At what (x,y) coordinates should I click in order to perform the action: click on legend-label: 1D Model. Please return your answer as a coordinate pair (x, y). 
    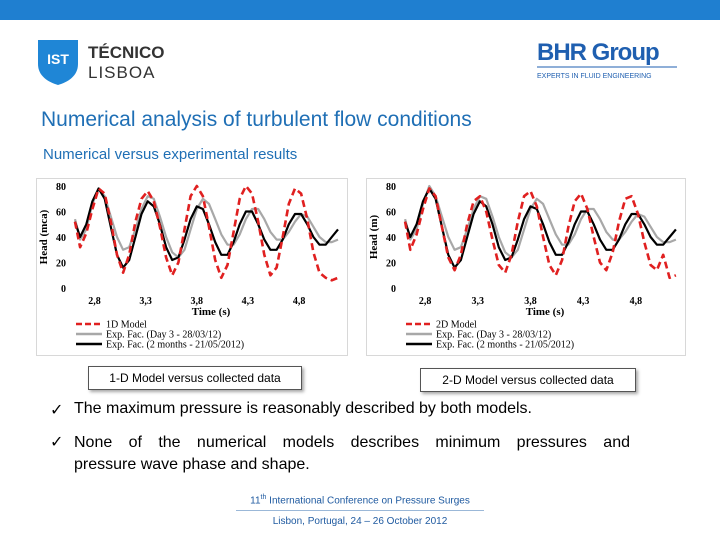
    Looking at the image, I should click on (126, 325).